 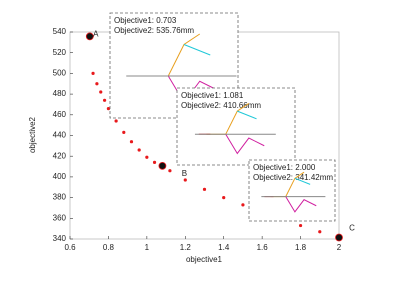 I want to click on y-tick-label: 480, so click(x=60, y=93).